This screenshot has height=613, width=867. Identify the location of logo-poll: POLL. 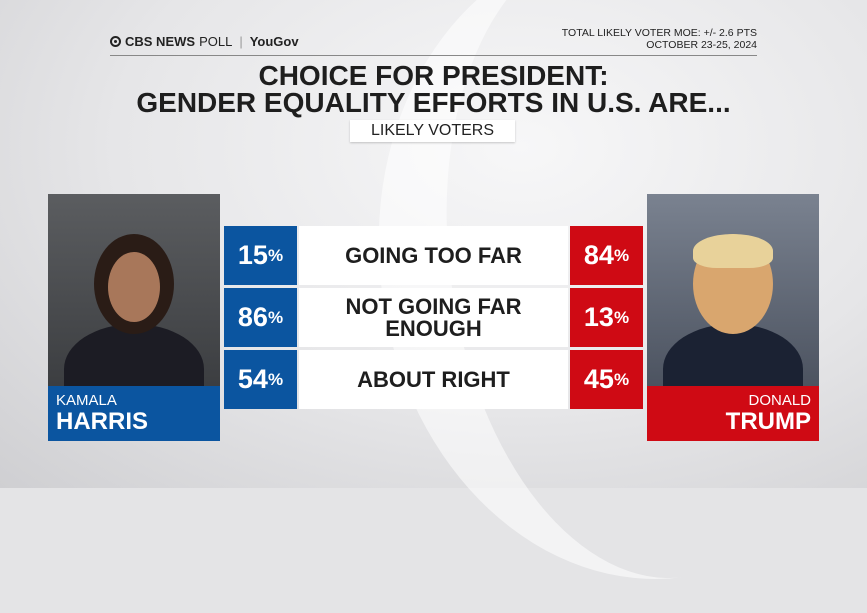
(216, 41).